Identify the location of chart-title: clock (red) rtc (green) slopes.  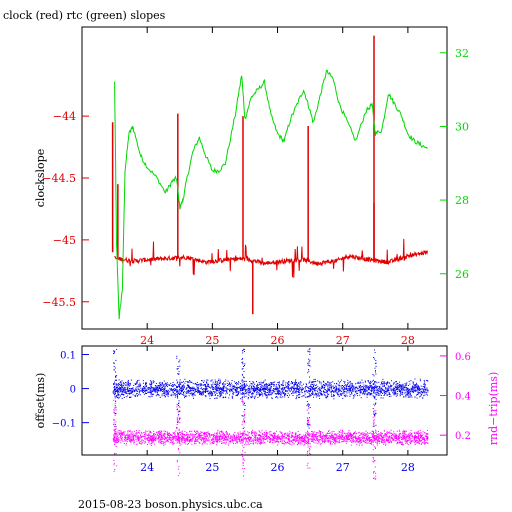
(84, 15).